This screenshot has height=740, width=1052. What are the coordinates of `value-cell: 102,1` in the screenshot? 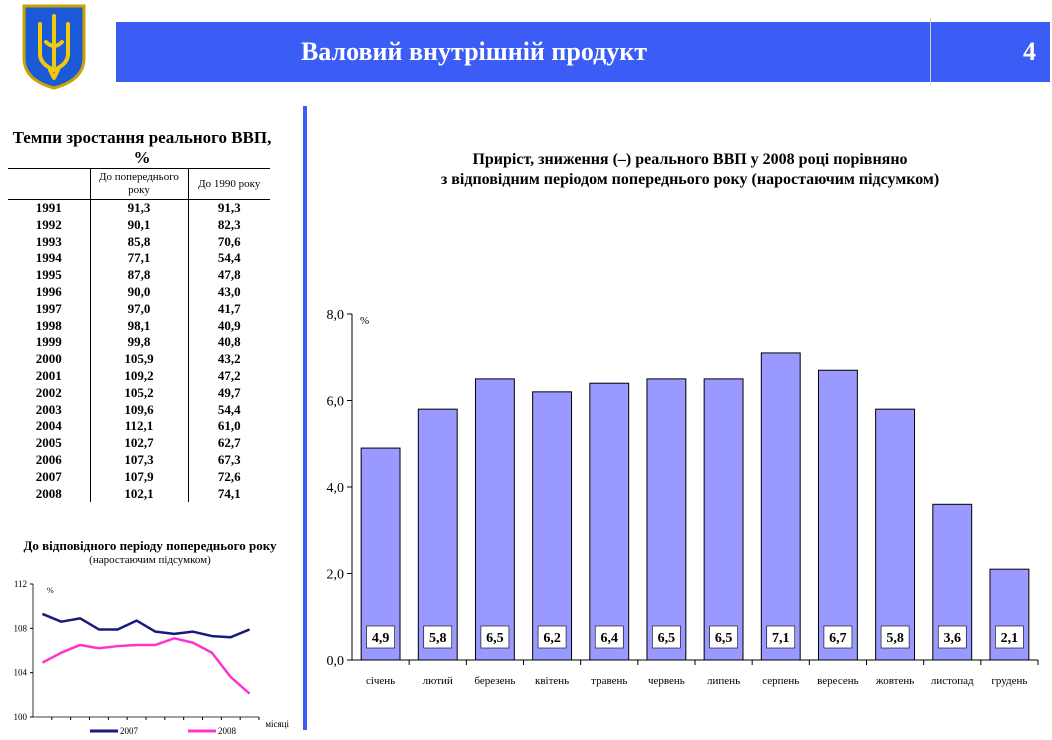 It's located at (139, 494).